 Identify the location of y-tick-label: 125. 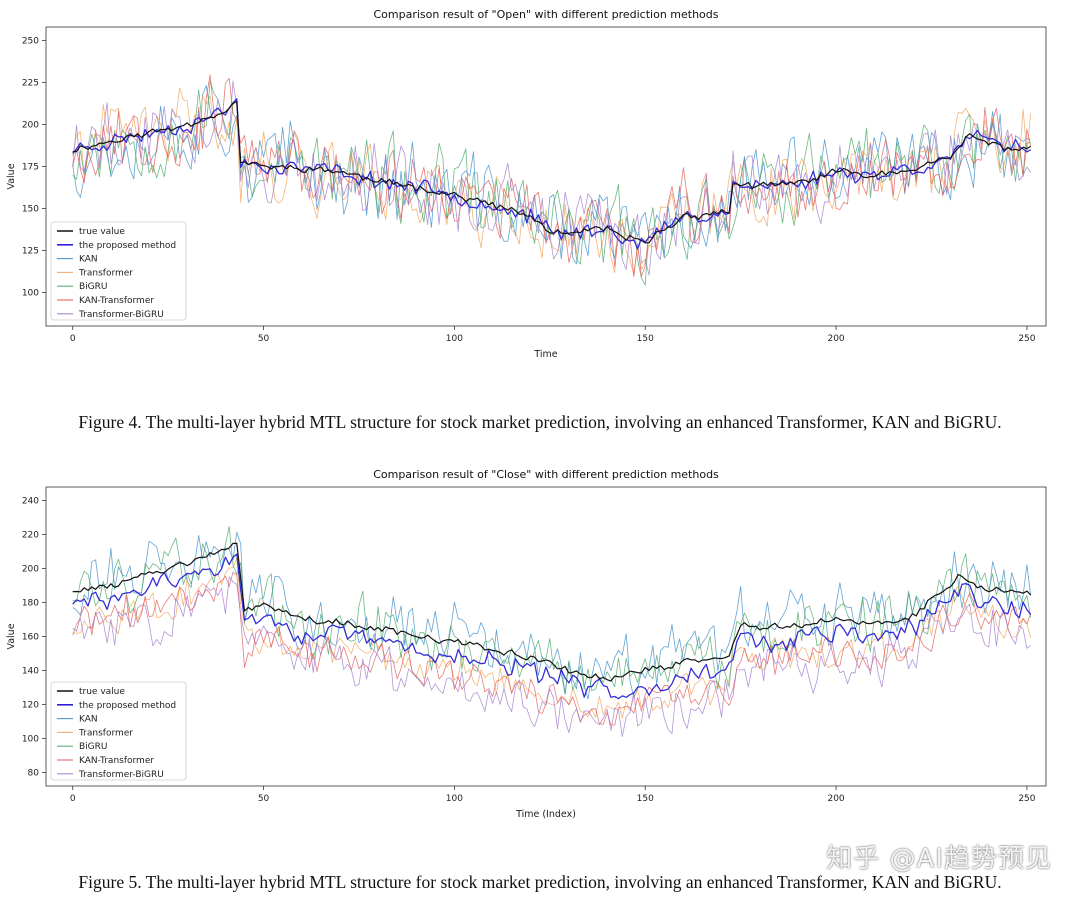
(30, 251).